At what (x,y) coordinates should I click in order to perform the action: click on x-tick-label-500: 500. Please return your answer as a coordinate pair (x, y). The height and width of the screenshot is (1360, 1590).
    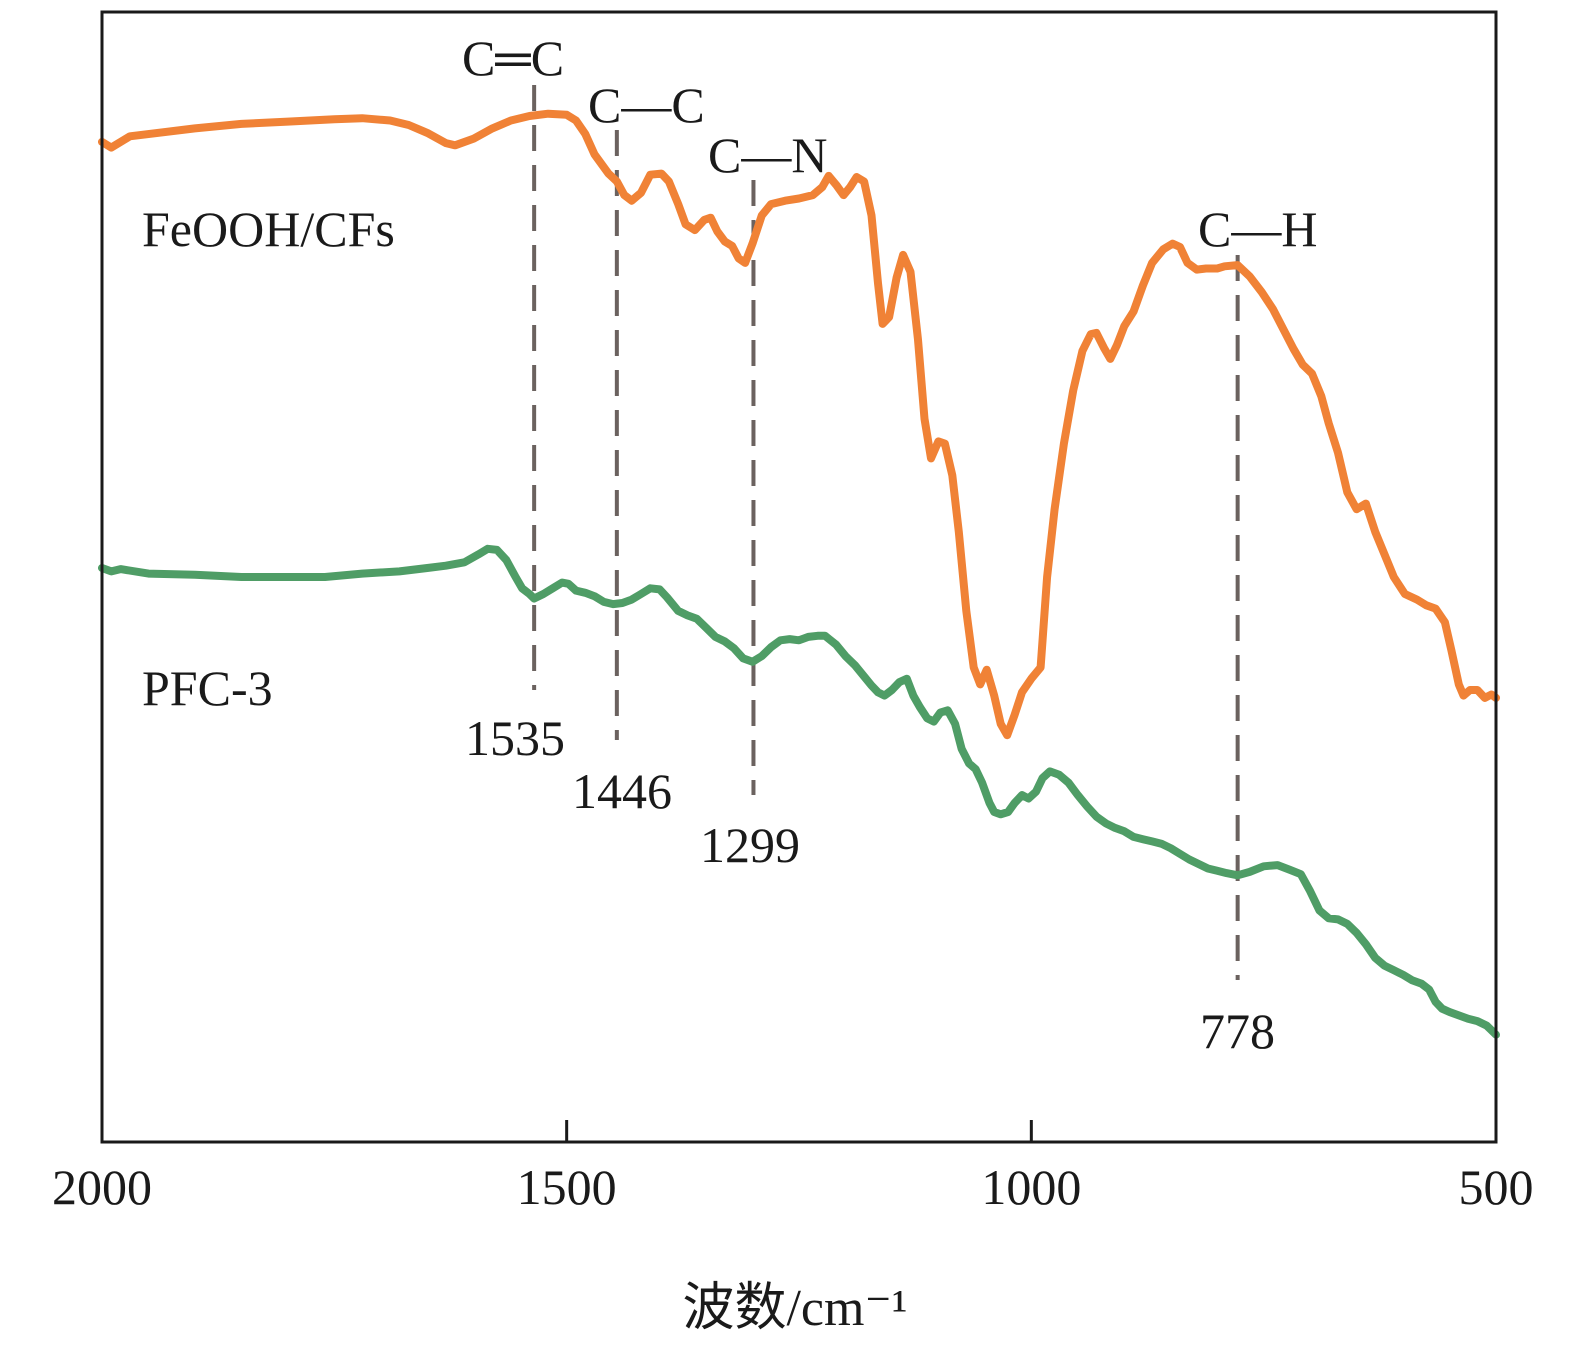
    Looking at the image, I should click on (1496, 1187).